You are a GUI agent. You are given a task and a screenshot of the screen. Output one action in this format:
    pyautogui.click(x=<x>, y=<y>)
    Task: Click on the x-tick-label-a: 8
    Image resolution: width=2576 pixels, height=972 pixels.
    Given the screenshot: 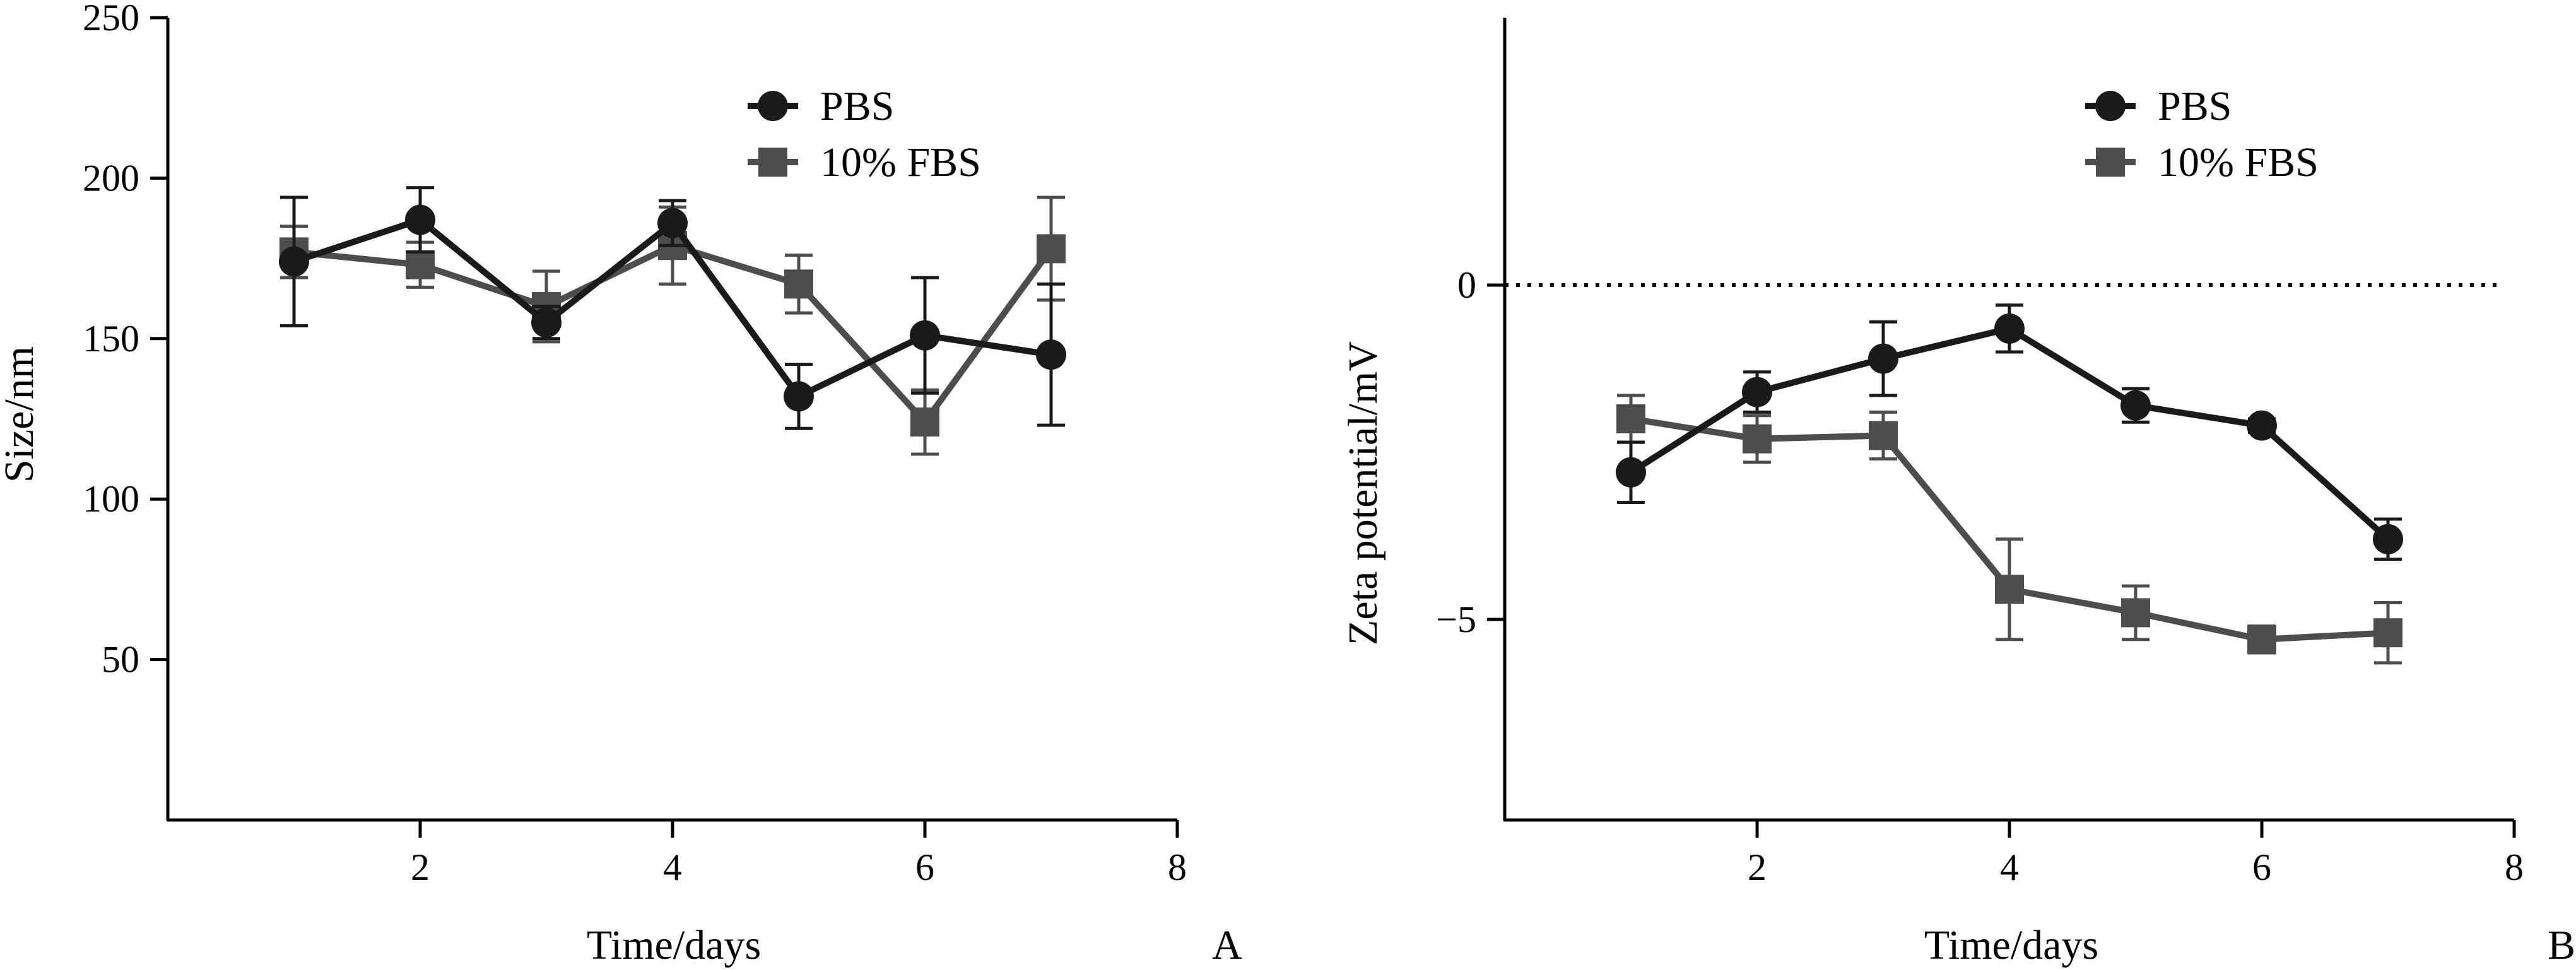 What is the action you would take?
    pyautogui.click(x=1177, y=867)
    